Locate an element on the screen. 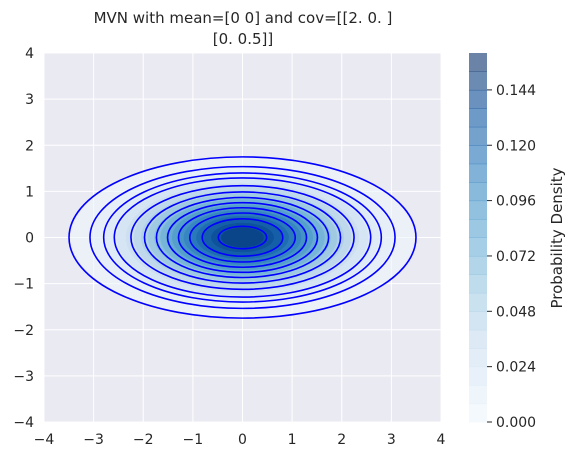 This screenshot has width=576, height=464. y-tick-label: 2 is located at coordinates (29, 146).